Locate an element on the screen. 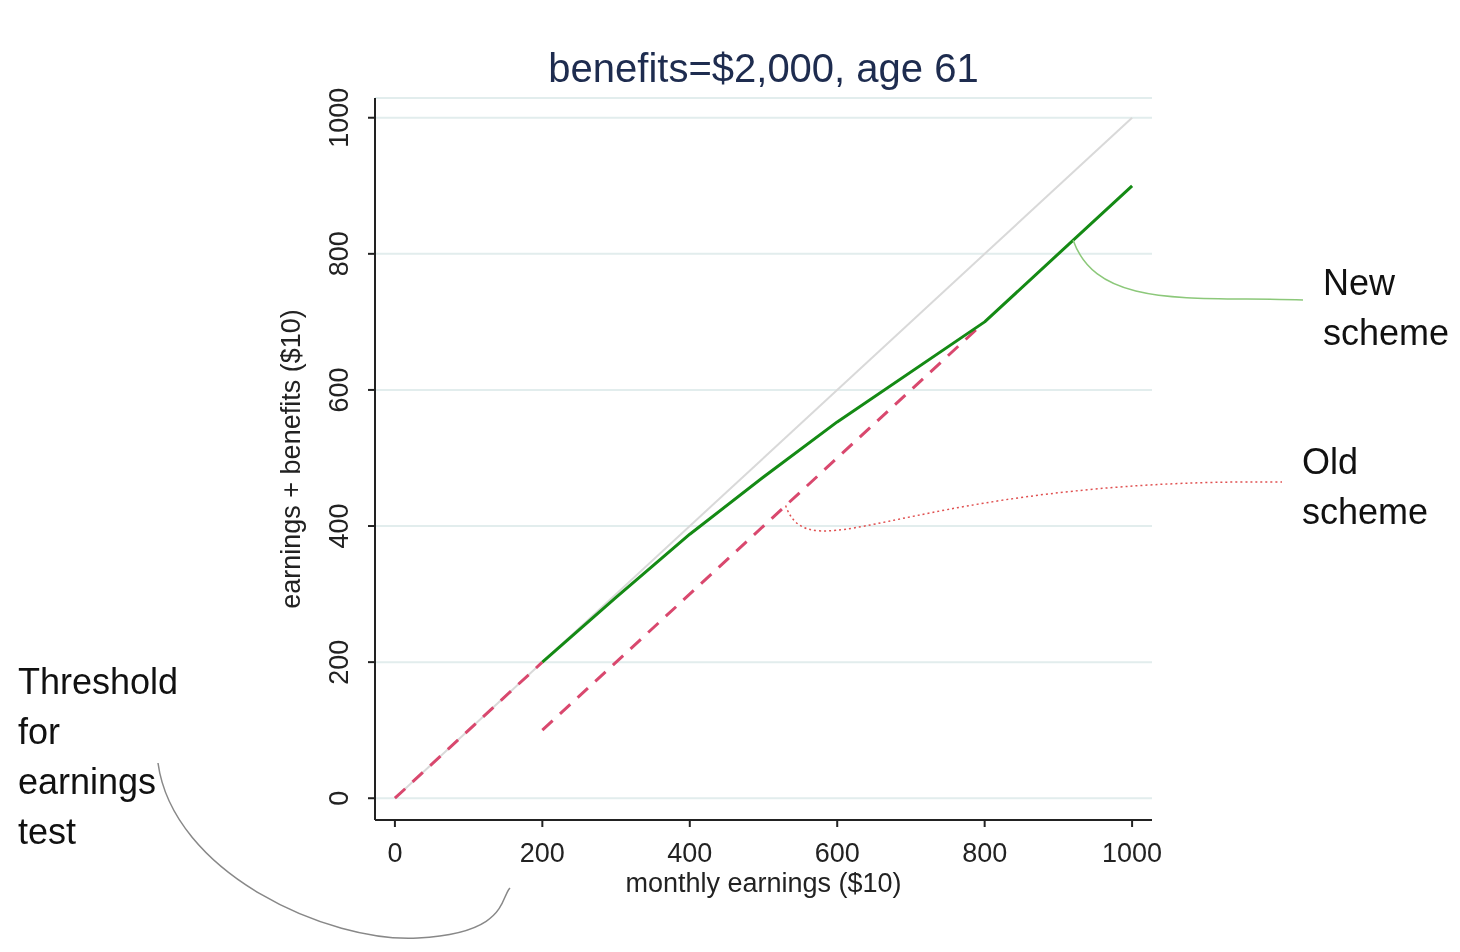 Image resolution: width=1460 pixels, height=952 pixels. y-axis-title: earnings + benefits ($10) is located at coordinates (290, 459).